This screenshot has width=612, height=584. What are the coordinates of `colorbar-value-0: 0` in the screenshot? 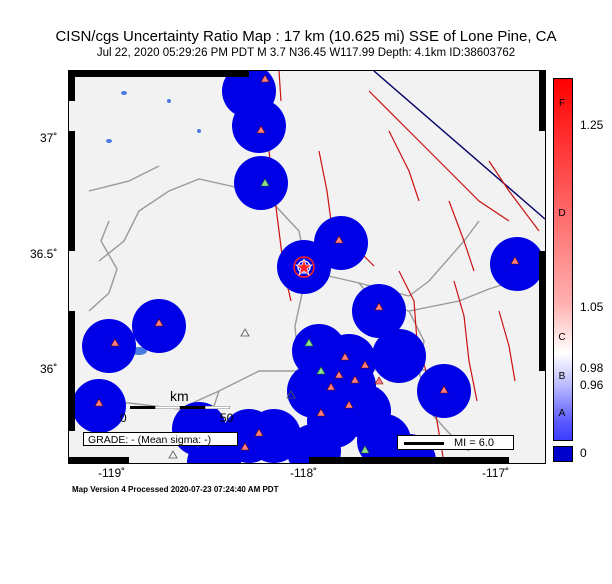 It's located at (583, 453).